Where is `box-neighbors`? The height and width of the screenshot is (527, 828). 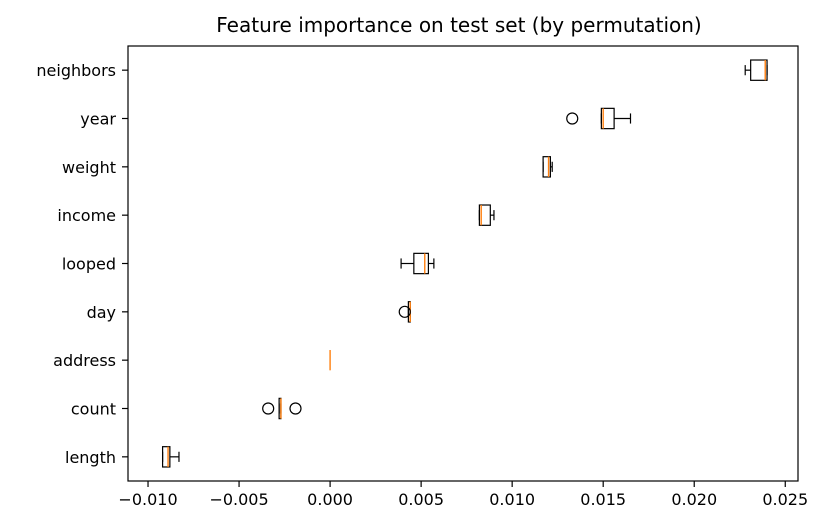
box-neighbors is located at coordinates (756, 70).